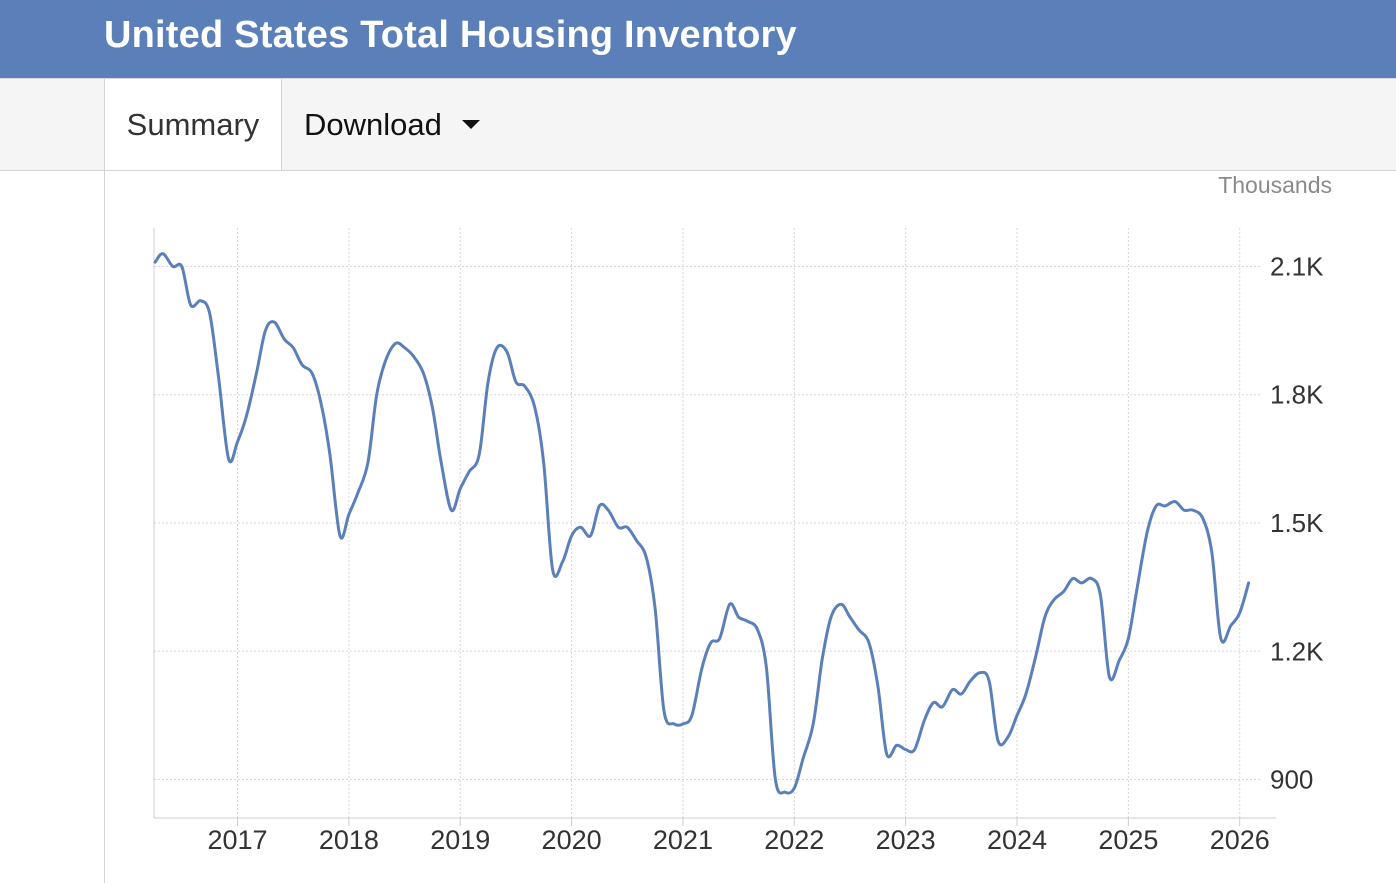 Image resolution: width=1396 pixels, height=883 pixels. I want to click on x-tick-label: 2024, so click(1017, 840).